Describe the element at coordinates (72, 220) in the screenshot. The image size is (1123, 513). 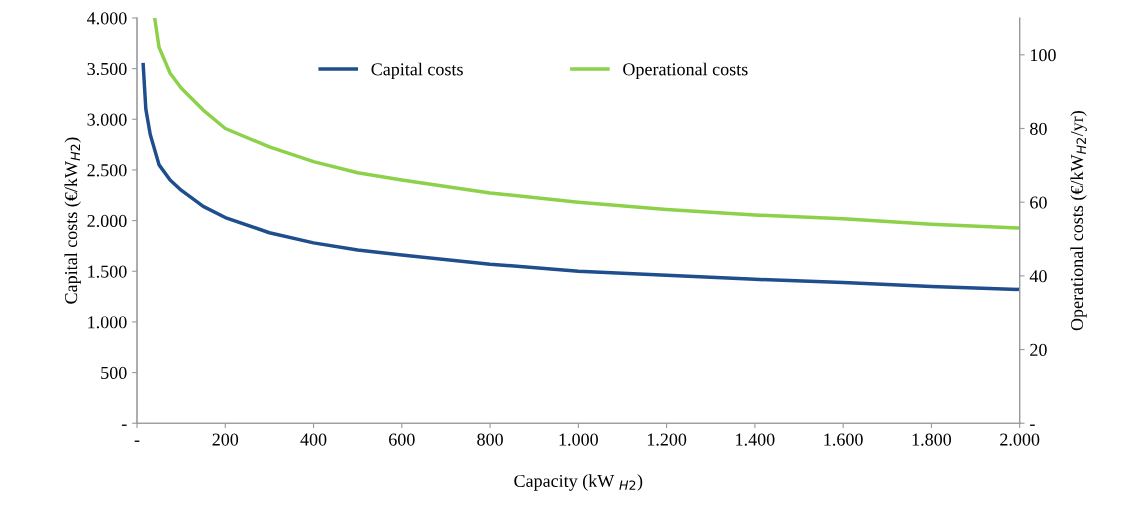
I see `y-axis-title: Capital costs (€/kW$_{H2}$)` at that location.